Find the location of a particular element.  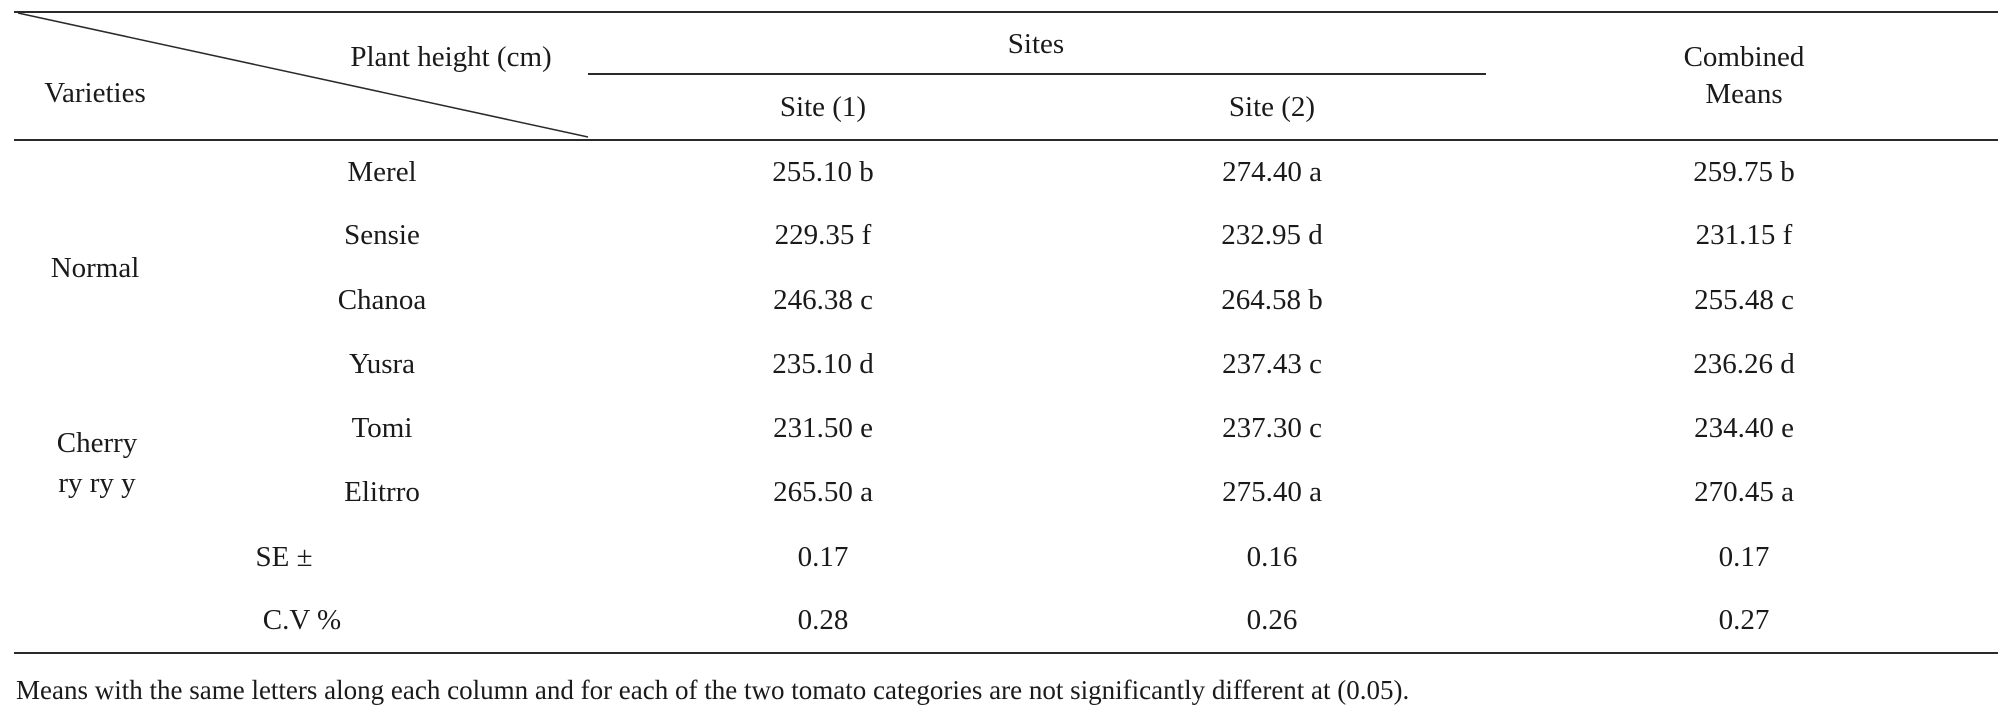

site2-cell: 274.40 a is located at coordinates (1272, 172).